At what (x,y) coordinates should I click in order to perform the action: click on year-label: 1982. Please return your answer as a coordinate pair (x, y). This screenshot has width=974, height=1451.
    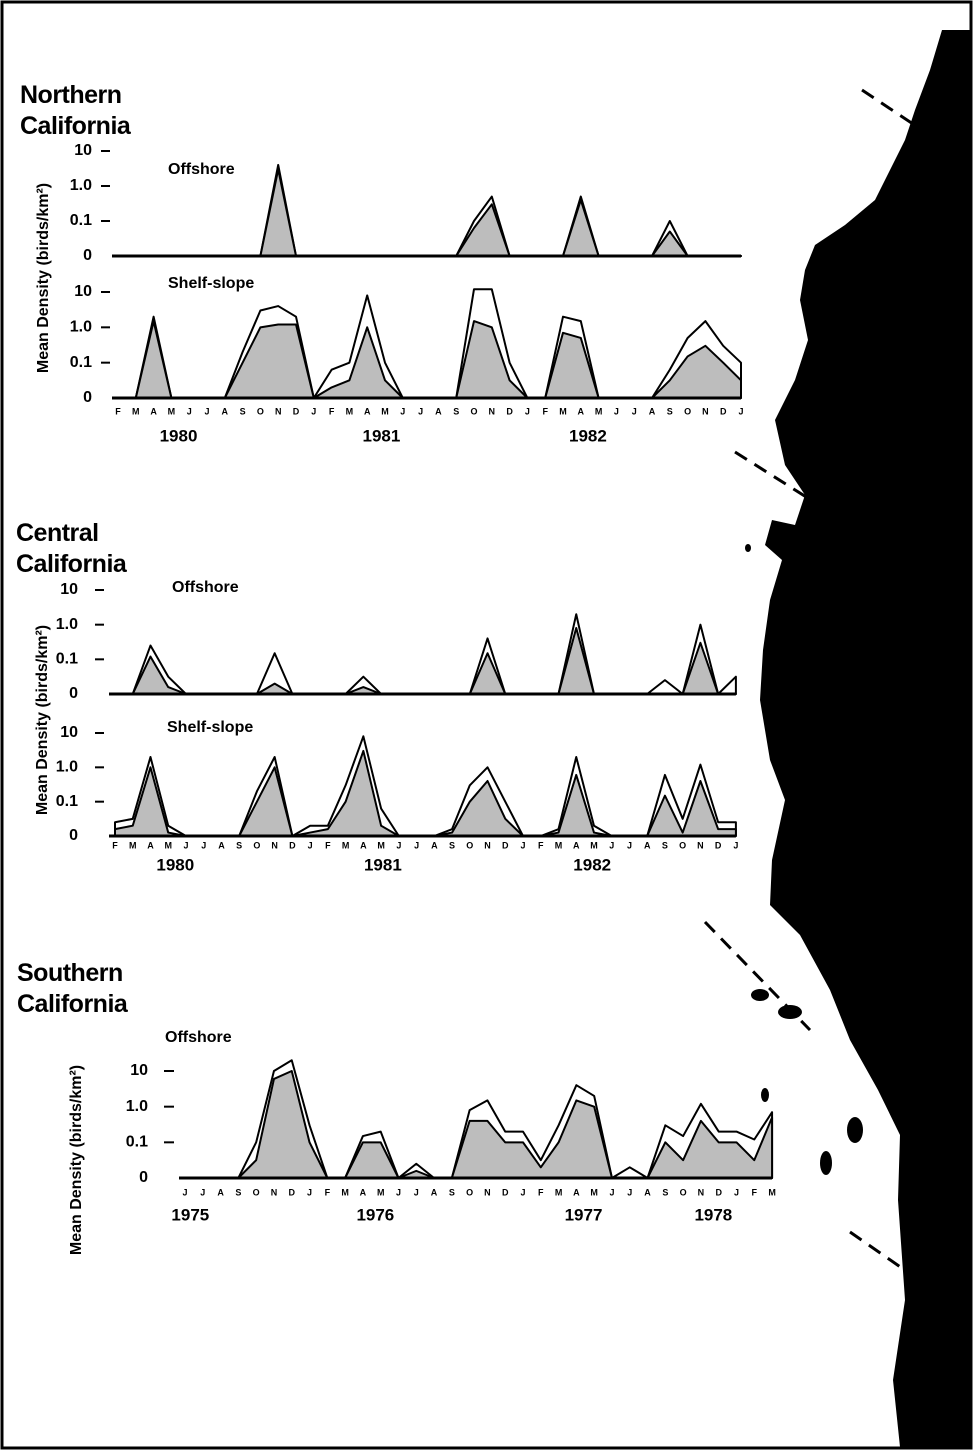
    Looking at the image, I should click on (592, 864).